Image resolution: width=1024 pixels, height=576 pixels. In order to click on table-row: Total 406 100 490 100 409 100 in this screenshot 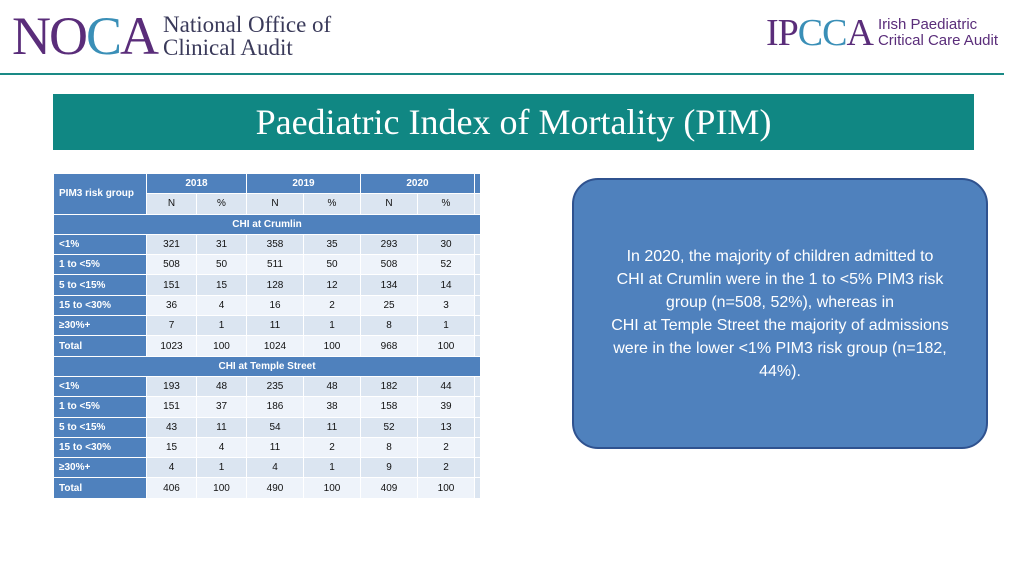, I will do `click(267, 488)`.